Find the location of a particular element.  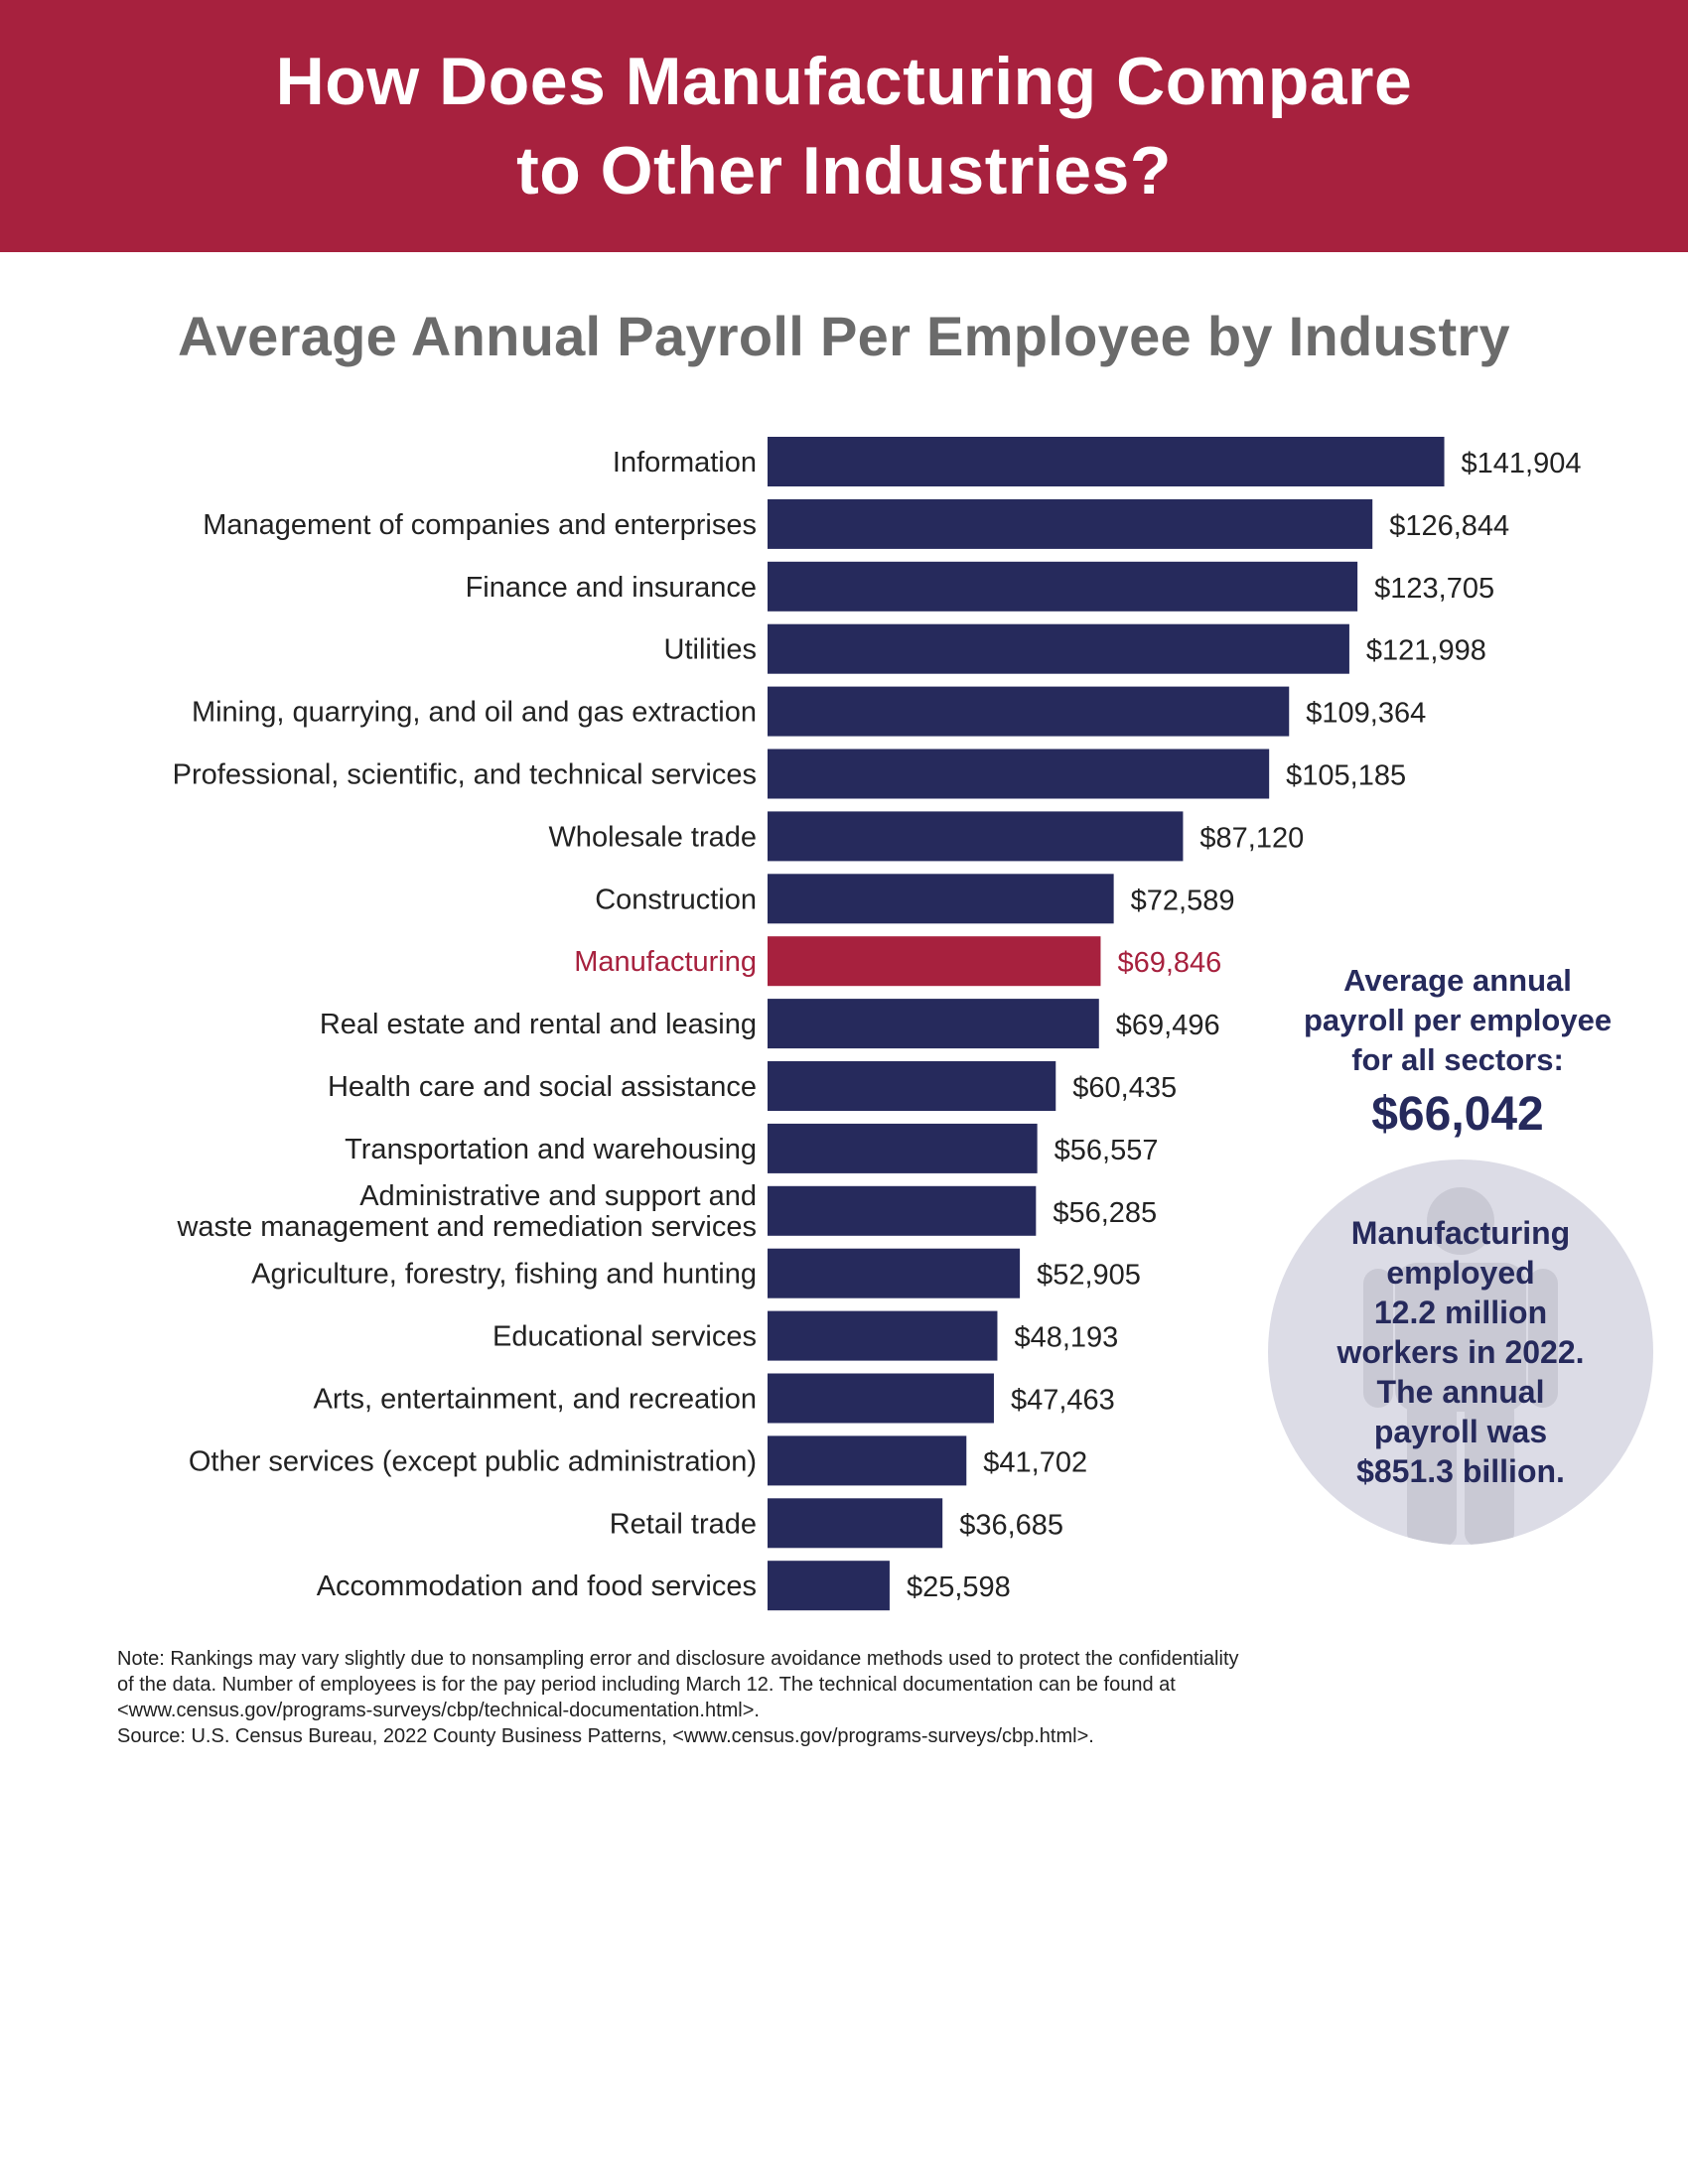

value-label: $60,435 is located at coordinates (1124, 1088).